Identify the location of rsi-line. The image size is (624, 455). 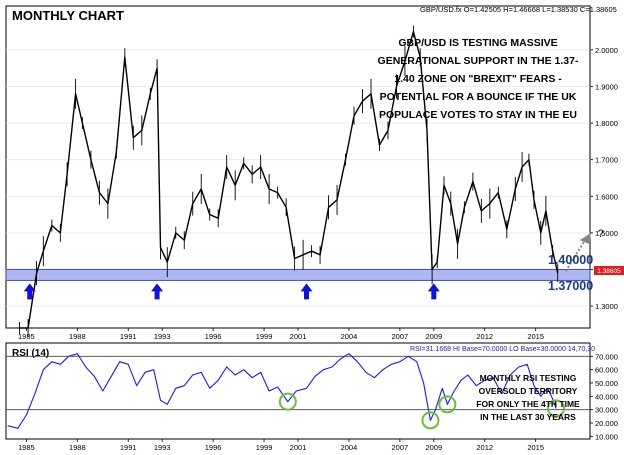
(282, 391).